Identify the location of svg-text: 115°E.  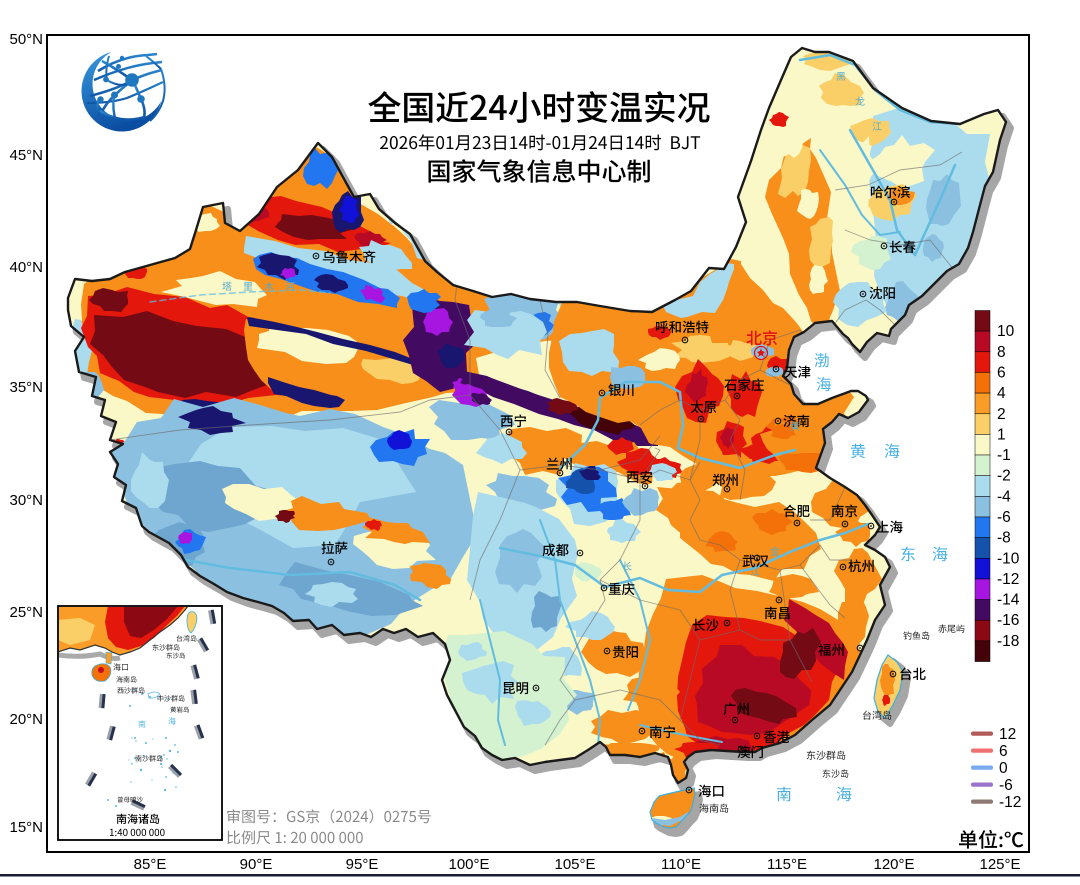
(787, 864).